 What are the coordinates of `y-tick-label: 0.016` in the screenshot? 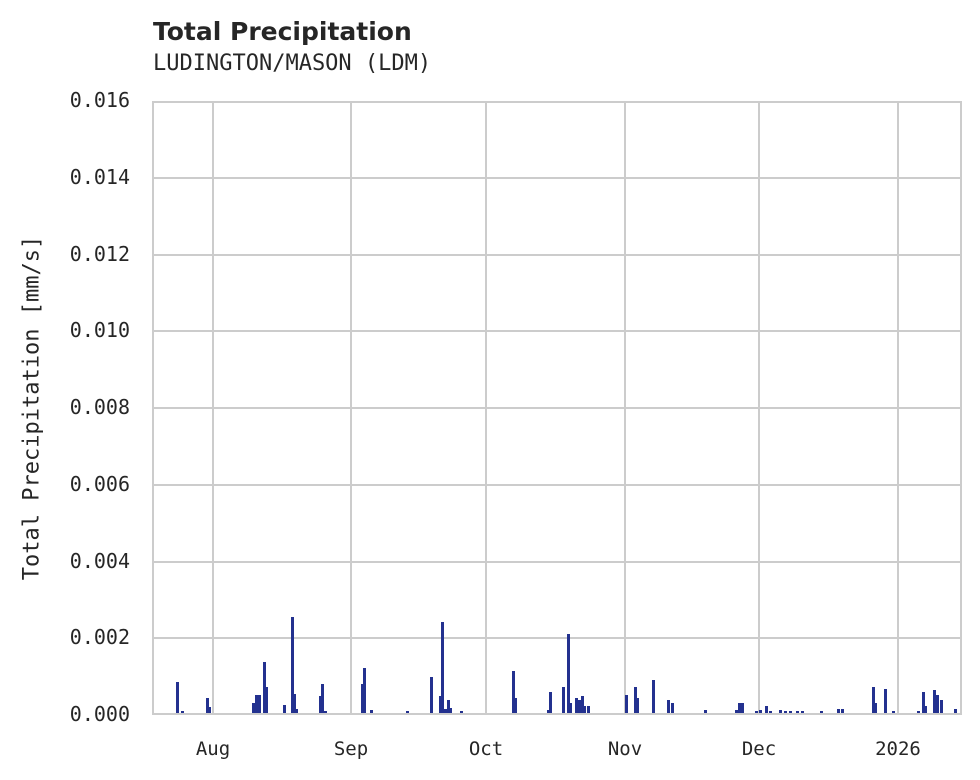 It's located at (99, 100).